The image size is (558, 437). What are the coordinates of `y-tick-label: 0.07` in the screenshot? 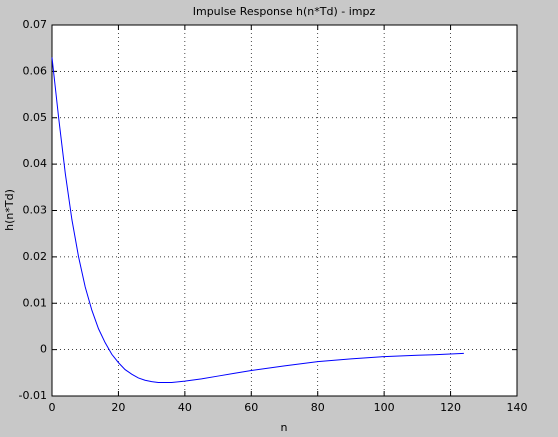 It's located at (35, 24).